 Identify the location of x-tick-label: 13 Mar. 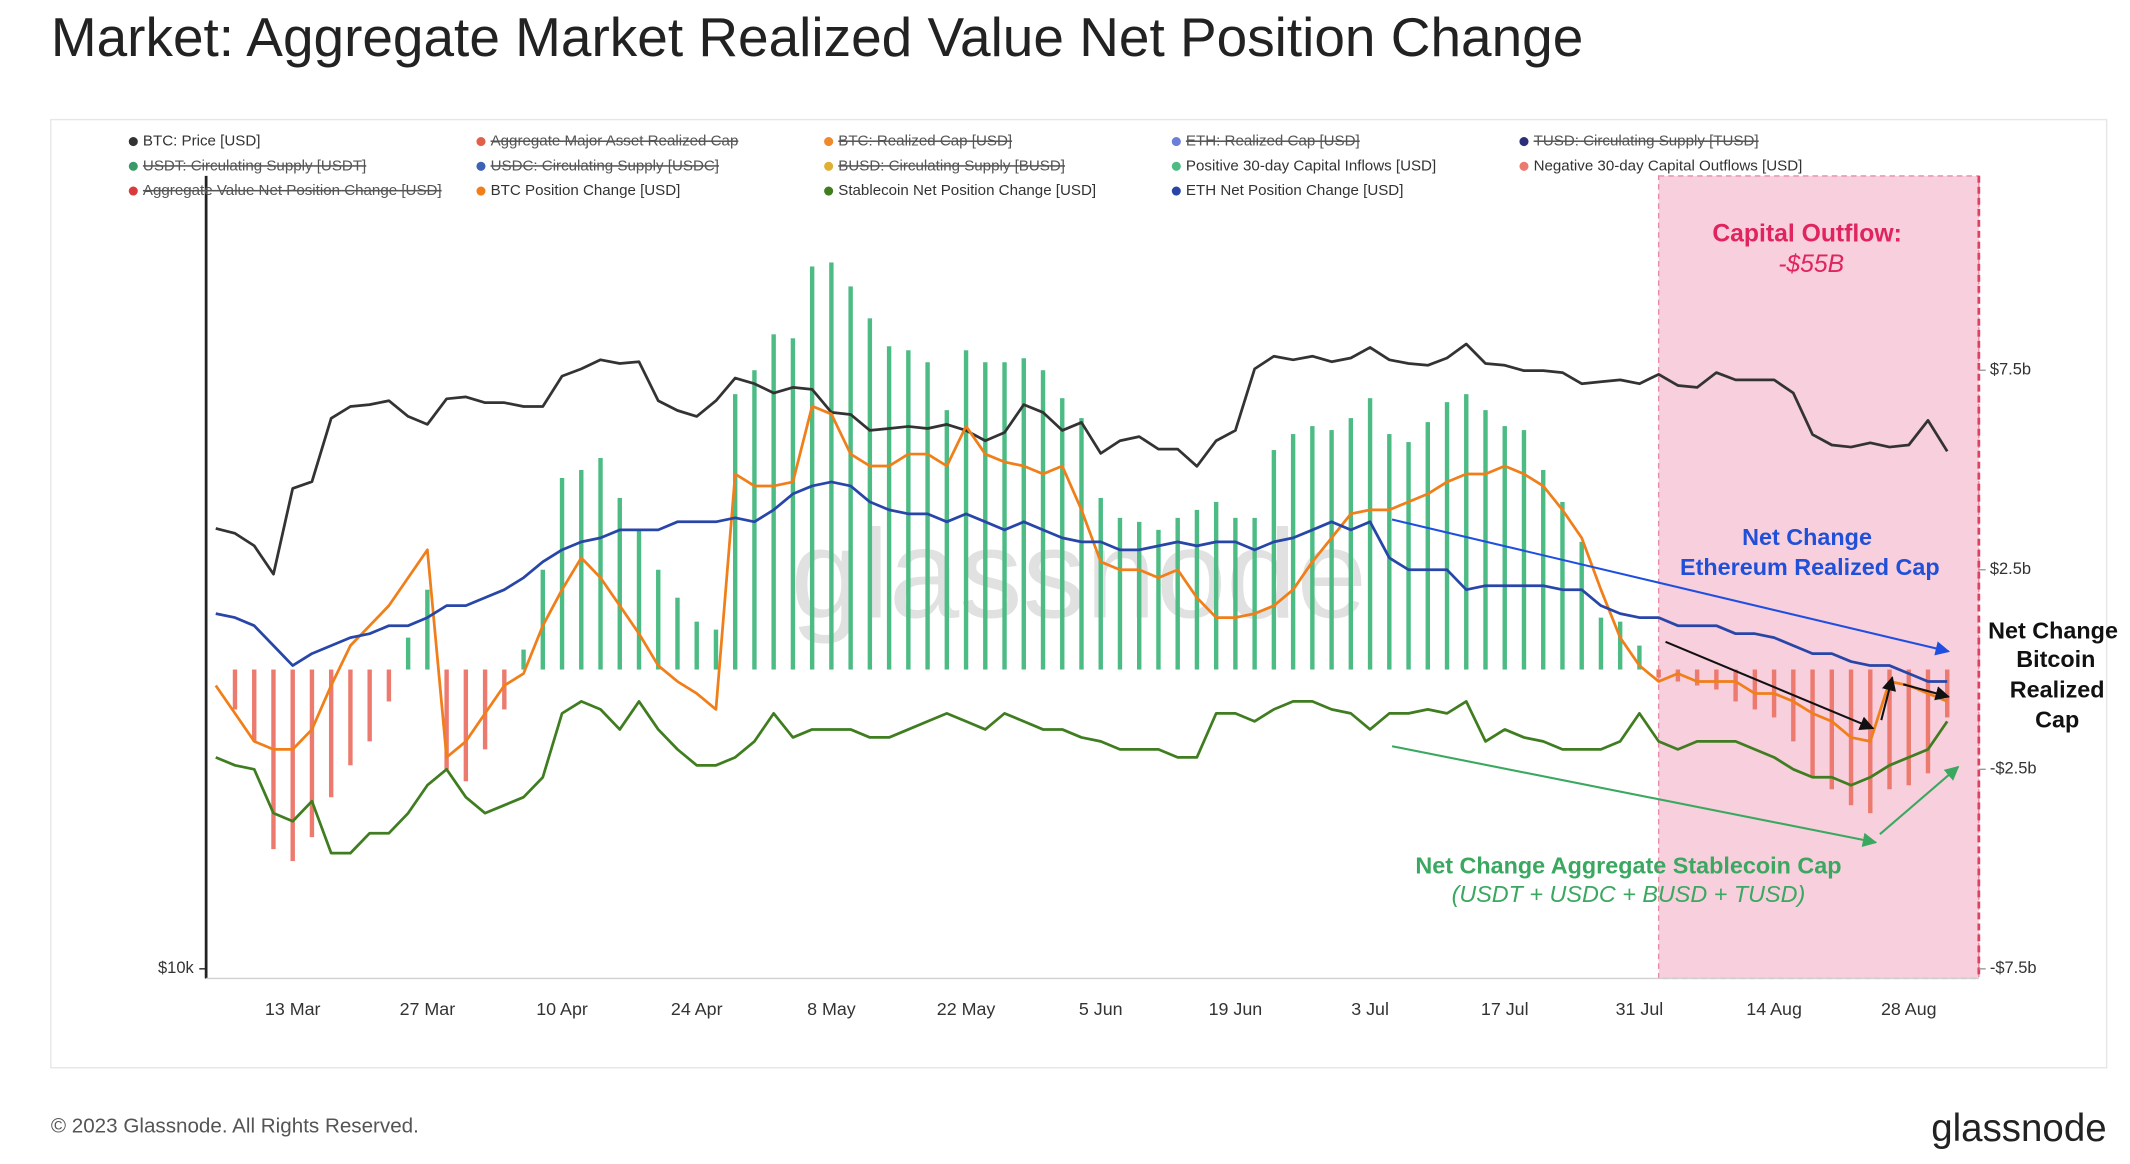
(293, 1009).